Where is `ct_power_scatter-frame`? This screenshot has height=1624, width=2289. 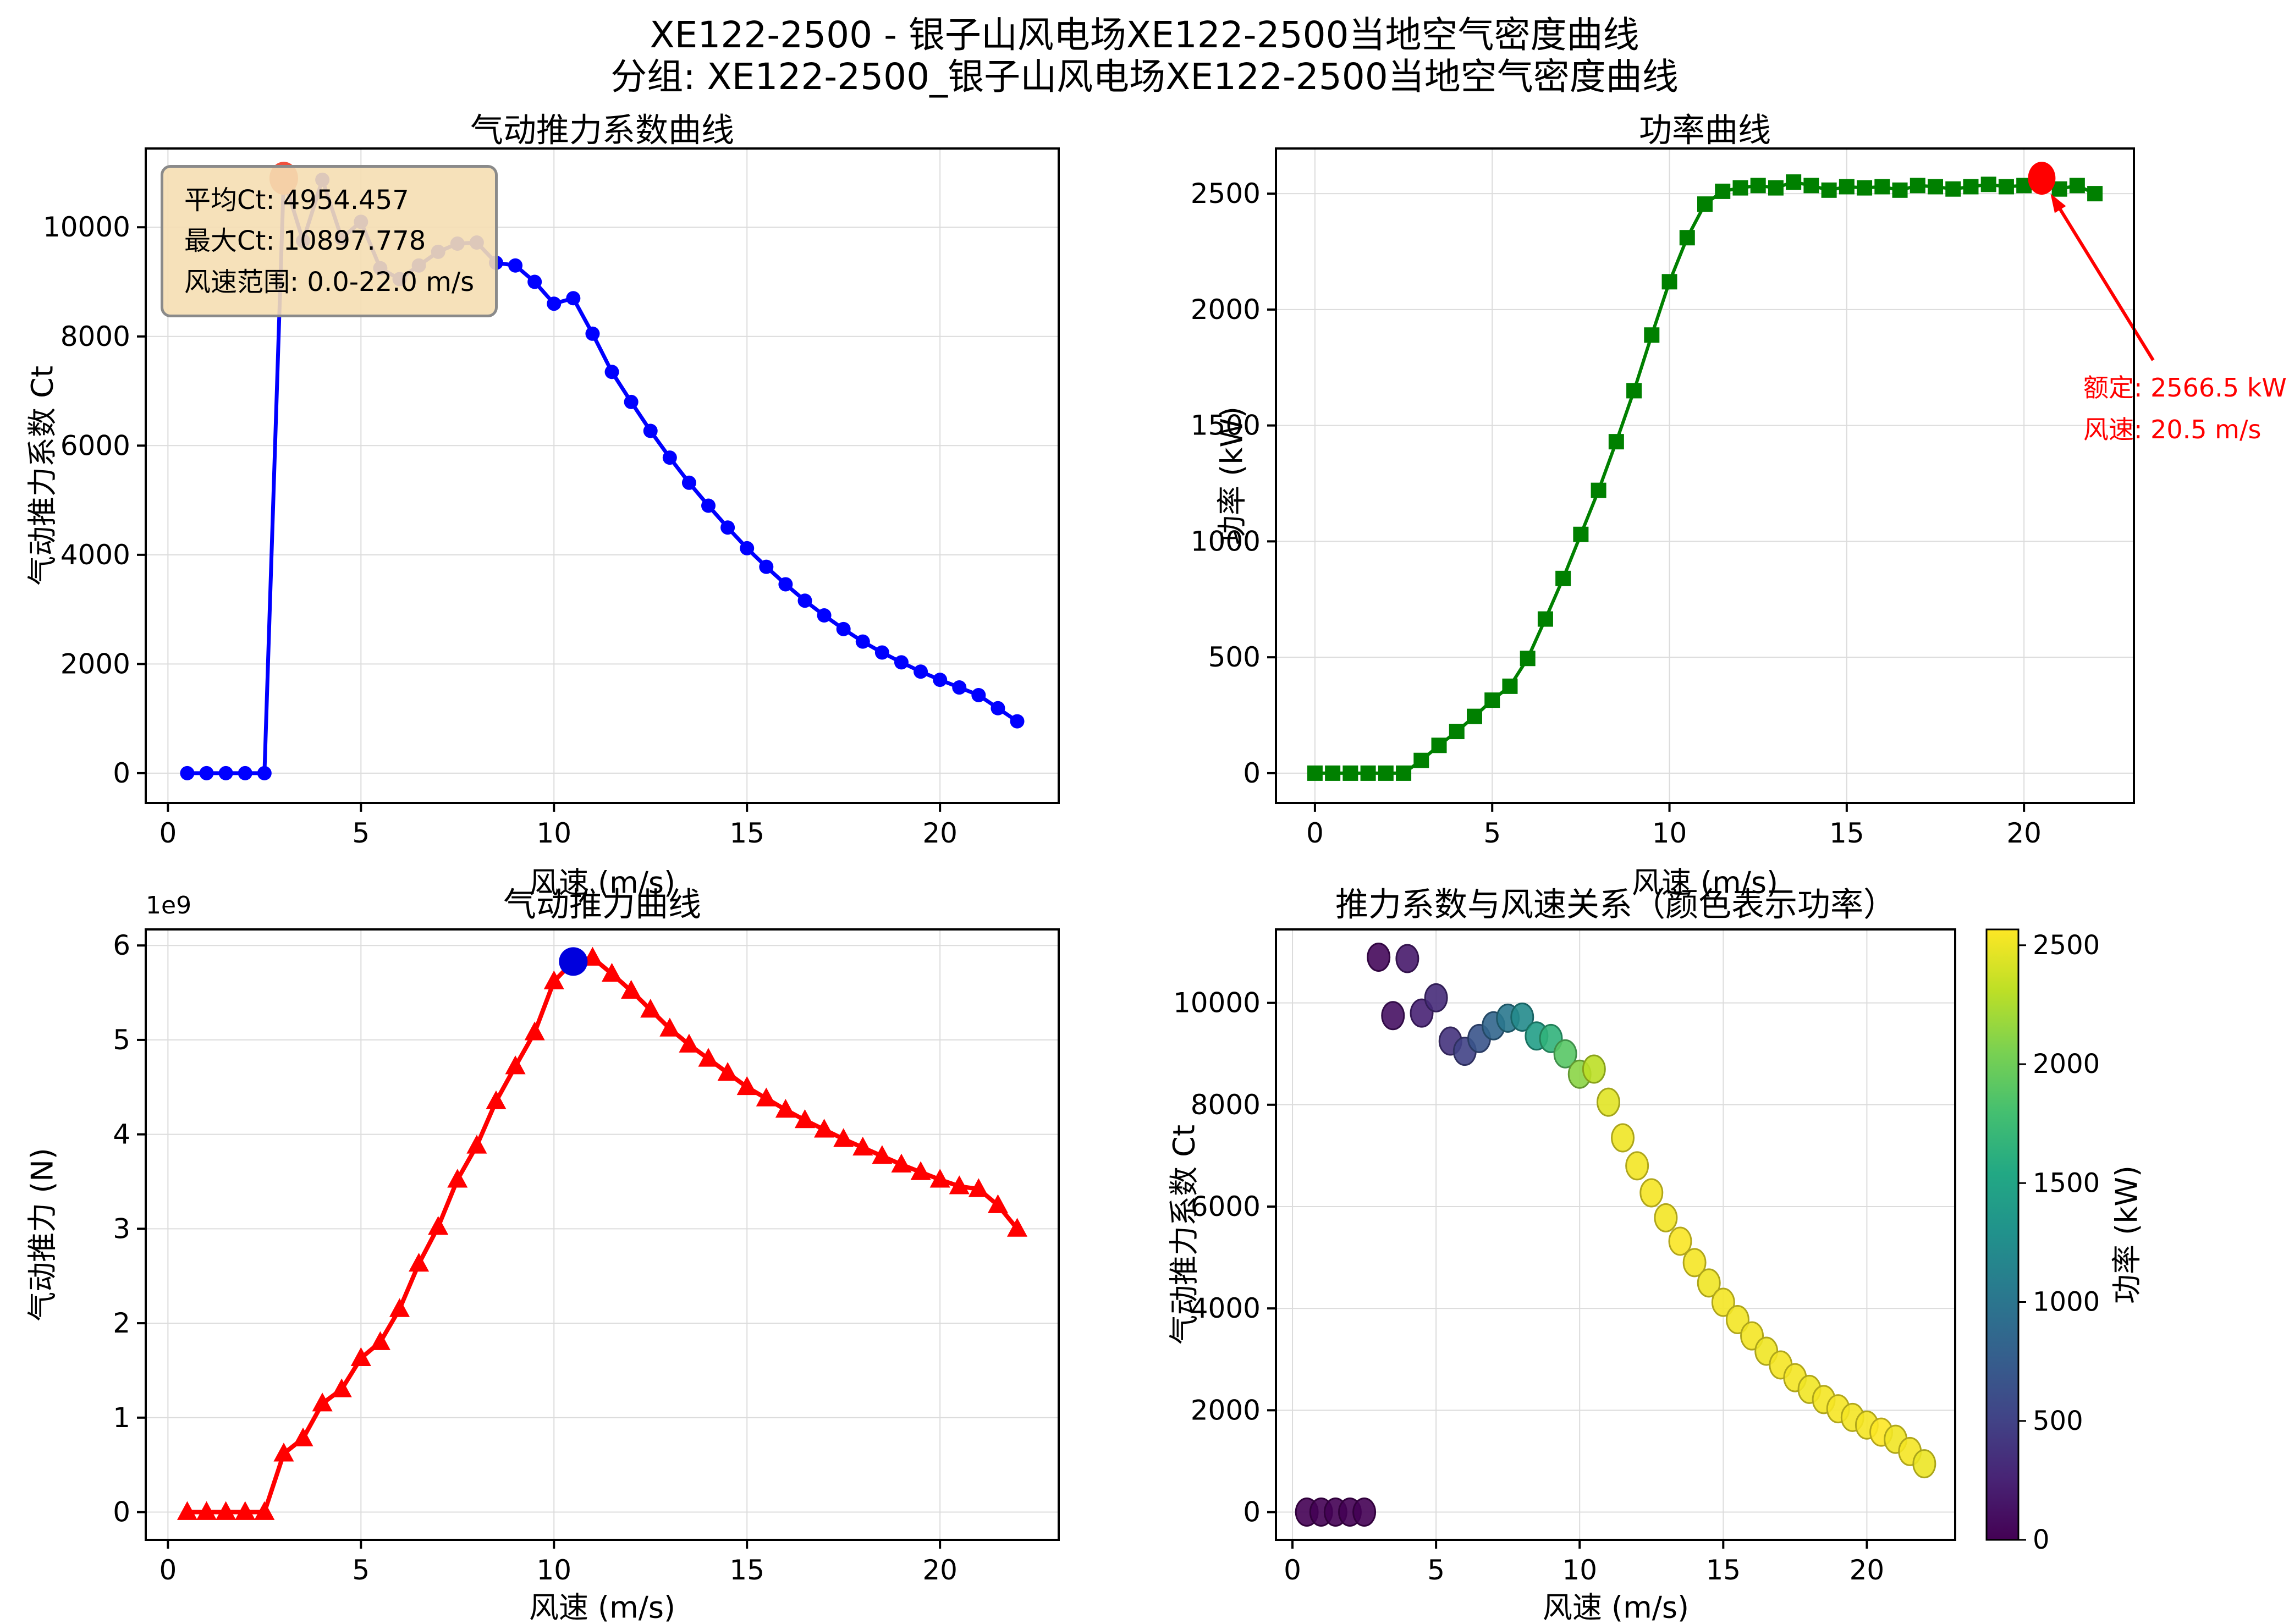
ct_power_scatter-frame is located at coordinates (1616, 1234).